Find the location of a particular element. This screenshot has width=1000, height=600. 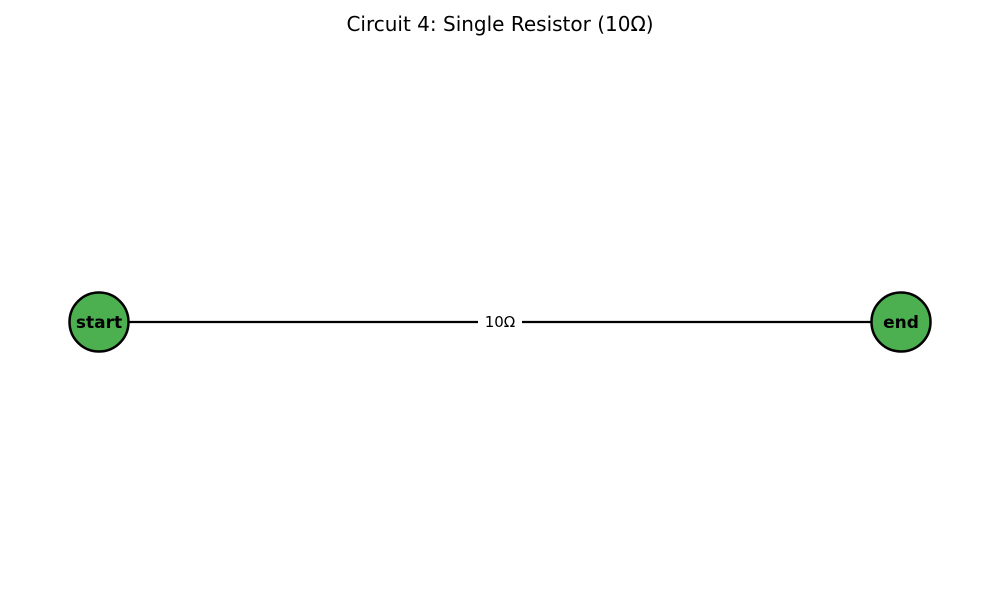

node-end-circle is located at coordinates (901, 322).